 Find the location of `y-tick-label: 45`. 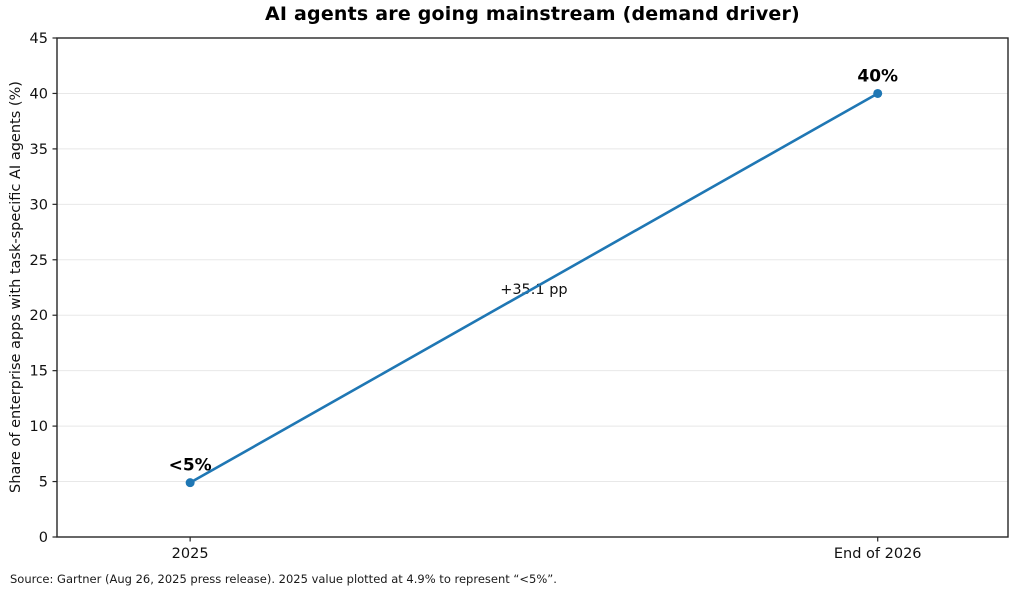

y-tick-label: 45 is located at coordinates (39, 39).